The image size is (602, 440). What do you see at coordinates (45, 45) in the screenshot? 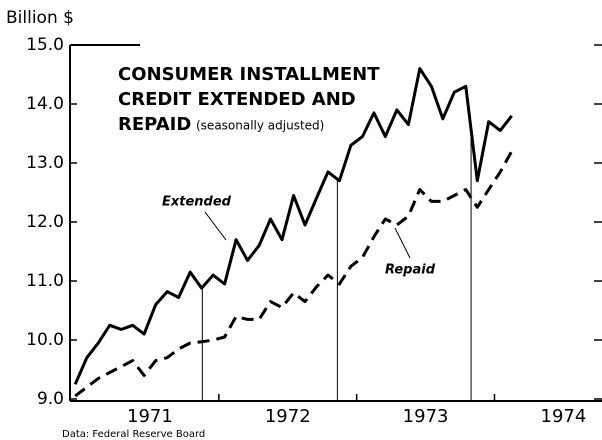
I see `y-tick-label: 15.0` at bounding box center [45, 45].